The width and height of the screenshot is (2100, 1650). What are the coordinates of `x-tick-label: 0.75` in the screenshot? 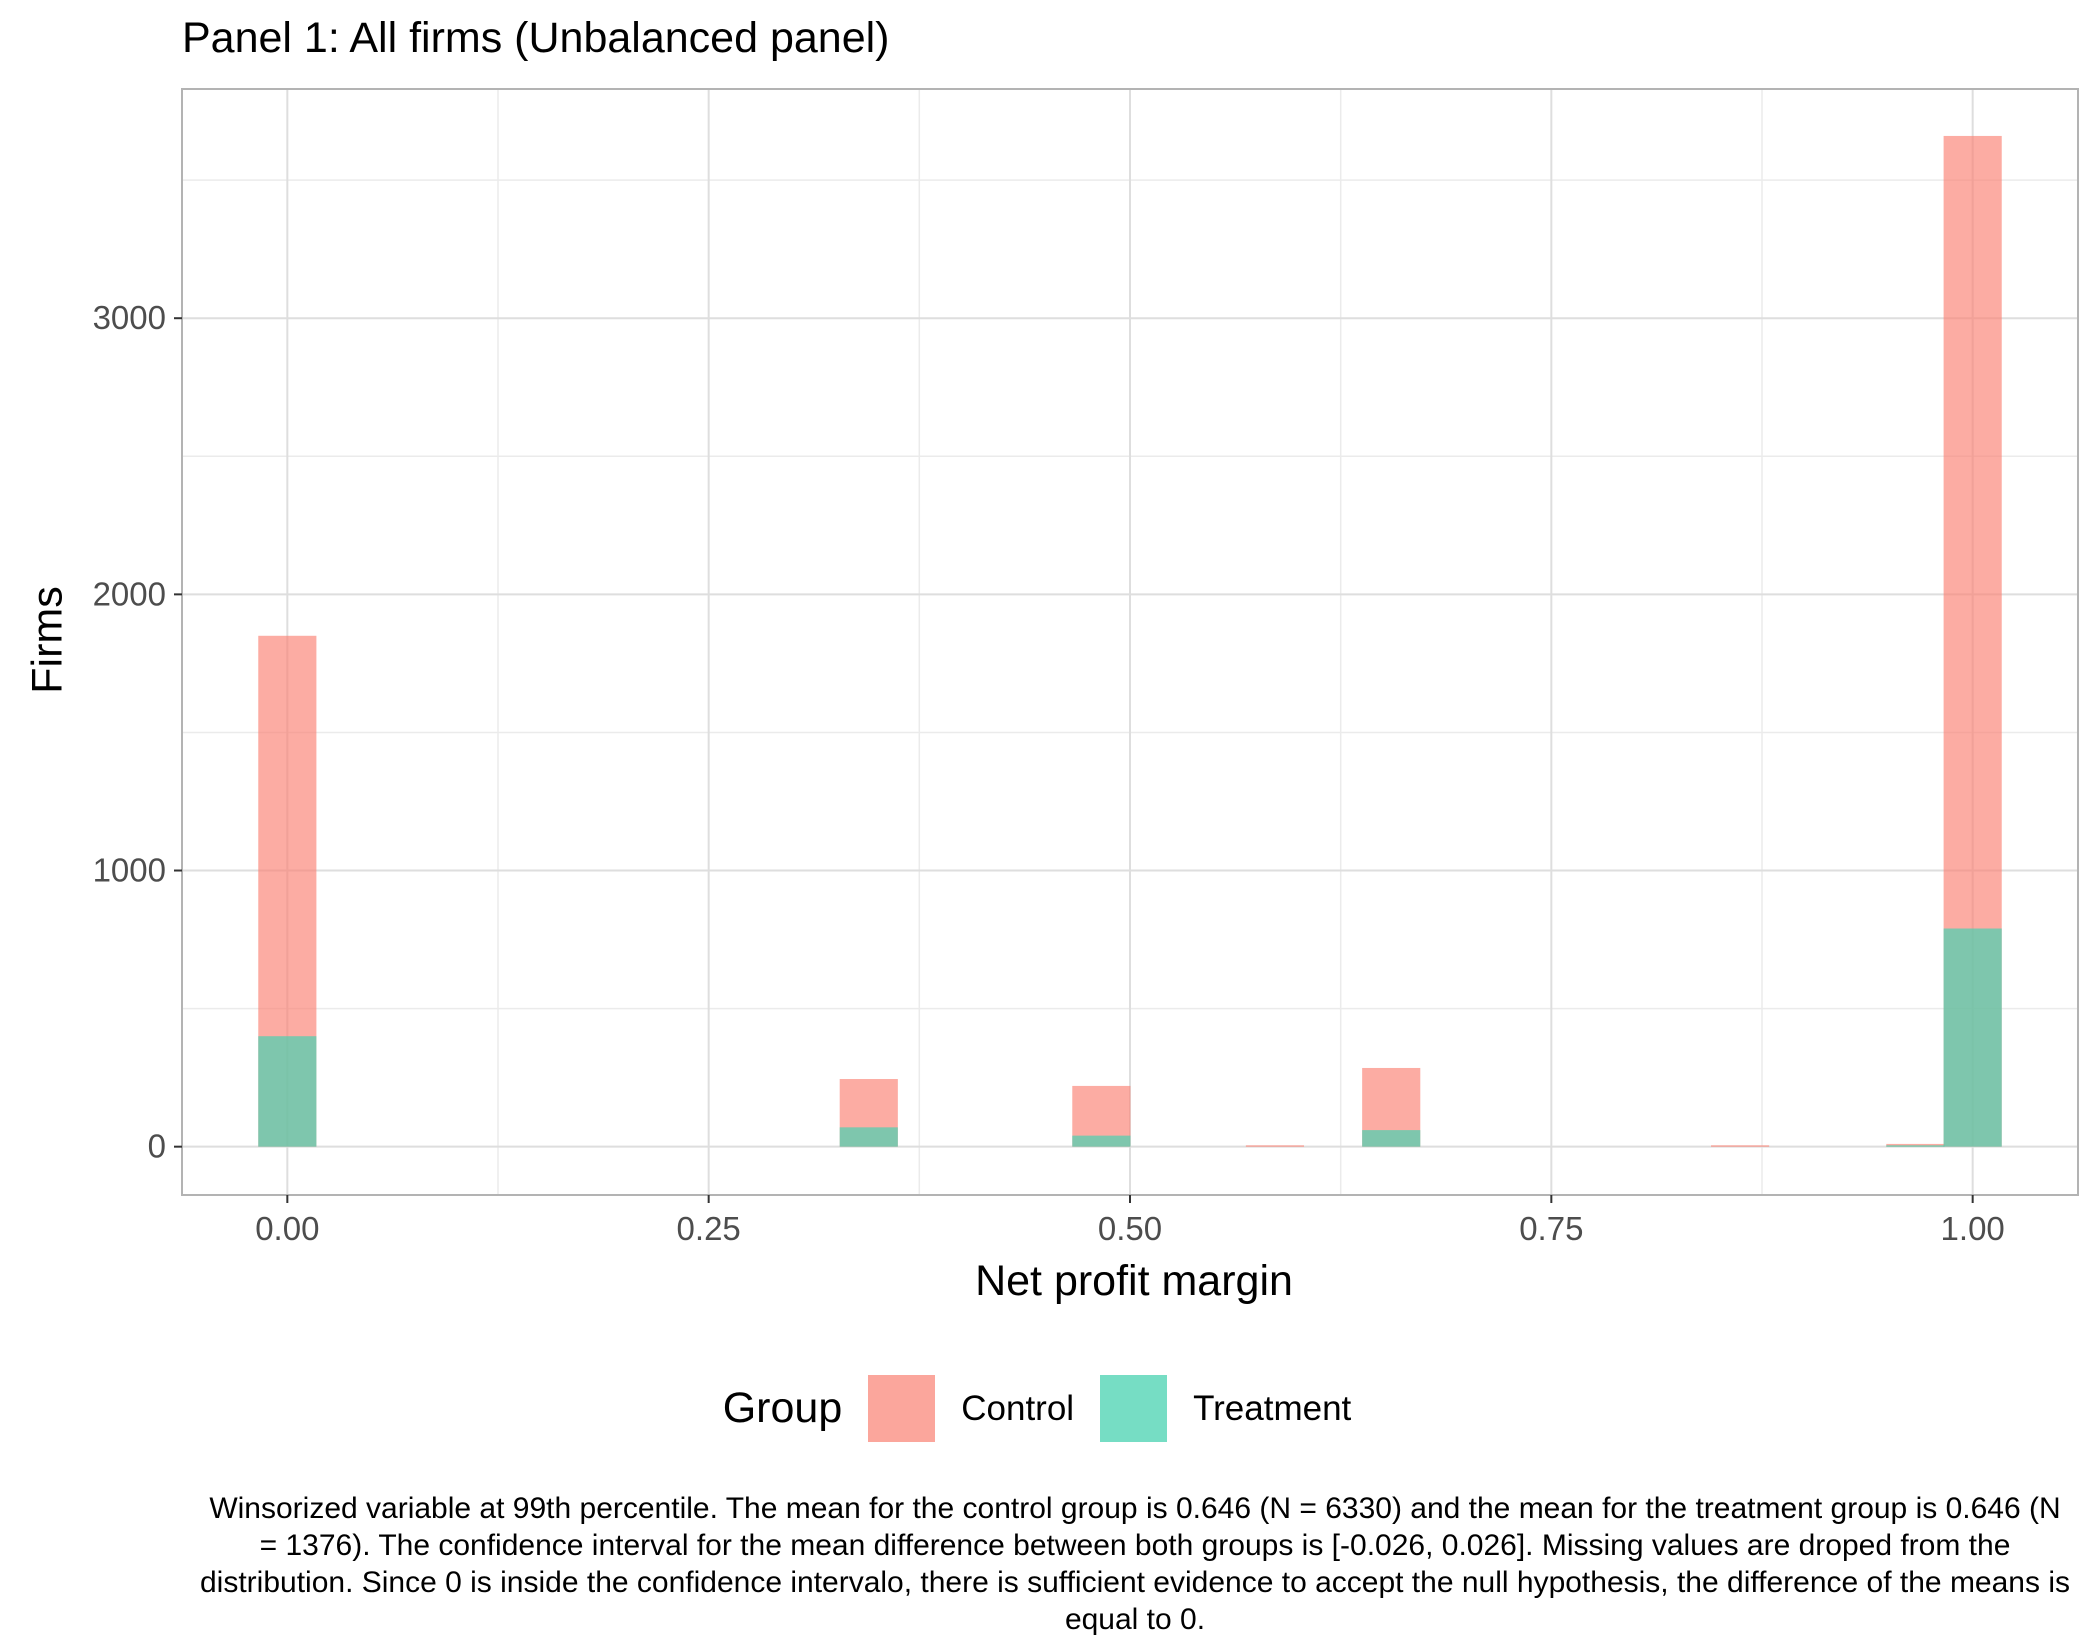 It's located at (1551, 1228).